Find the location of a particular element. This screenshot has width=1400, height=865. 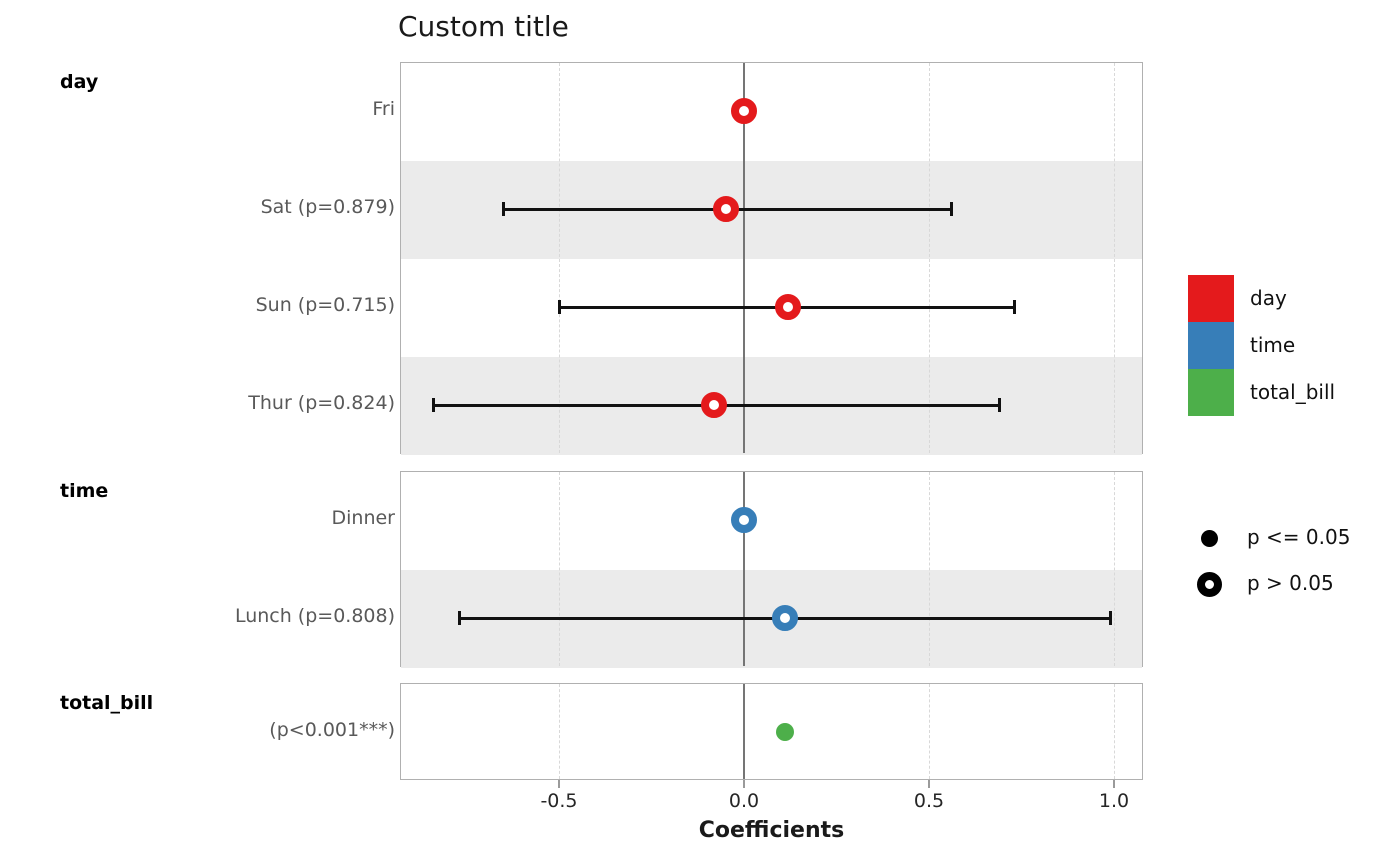

chart-title: Custom title is located at coordinates (483, 26).